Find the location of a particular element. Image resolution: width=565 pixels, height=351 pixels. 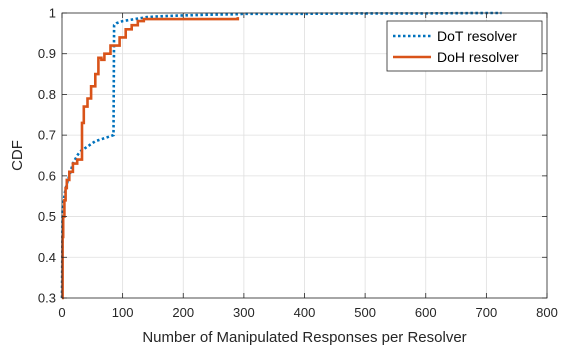

x-tick-label: 700 is located at coordinates (487, 312).